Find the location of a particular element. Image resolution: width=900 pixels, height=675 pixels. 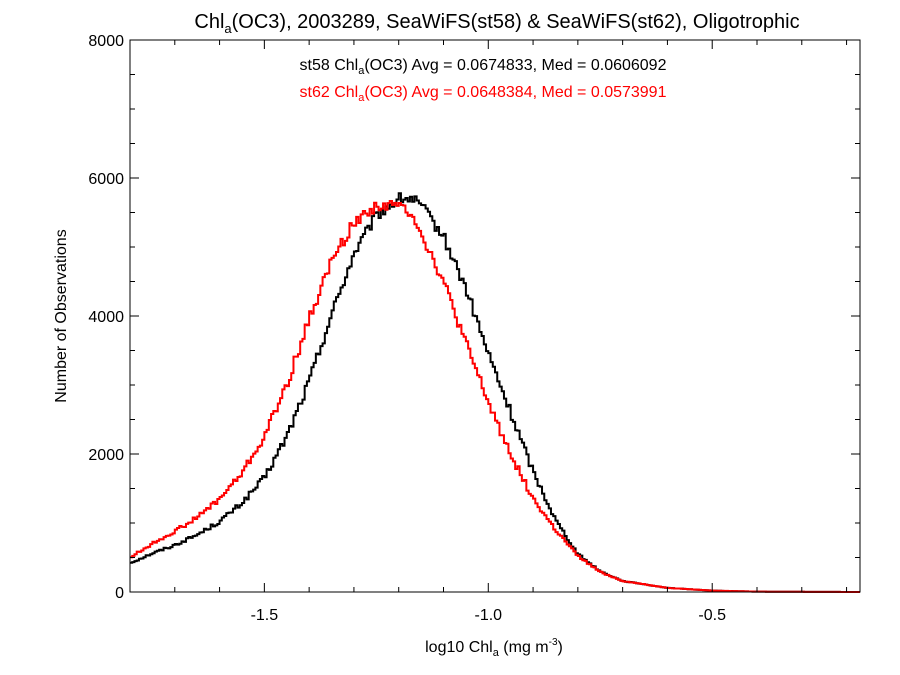

annotation-st58-part-1: a is located at coordinates (361, 71).